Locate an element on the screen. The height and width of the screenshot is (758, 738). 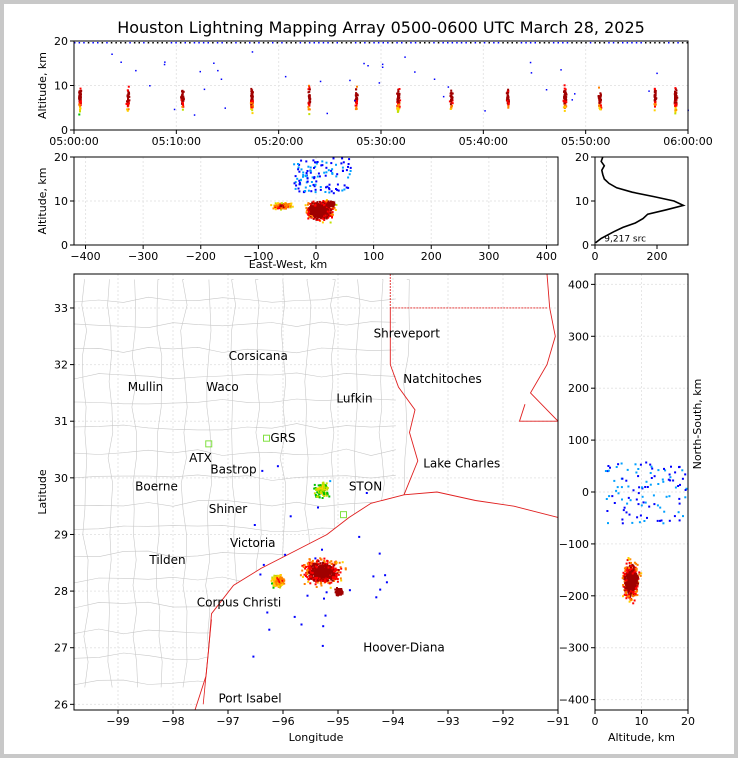
x-tick-label: −100 is located at coordinates (258, 256).